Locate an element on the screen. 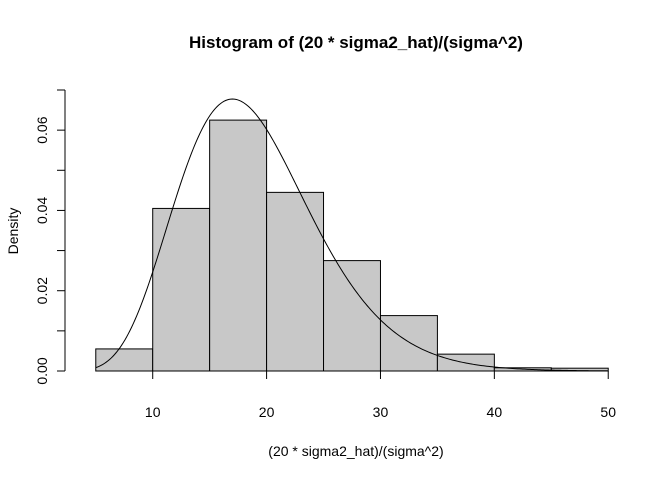  y-tick-label: 0.00 is located at coordinates (42, 370).